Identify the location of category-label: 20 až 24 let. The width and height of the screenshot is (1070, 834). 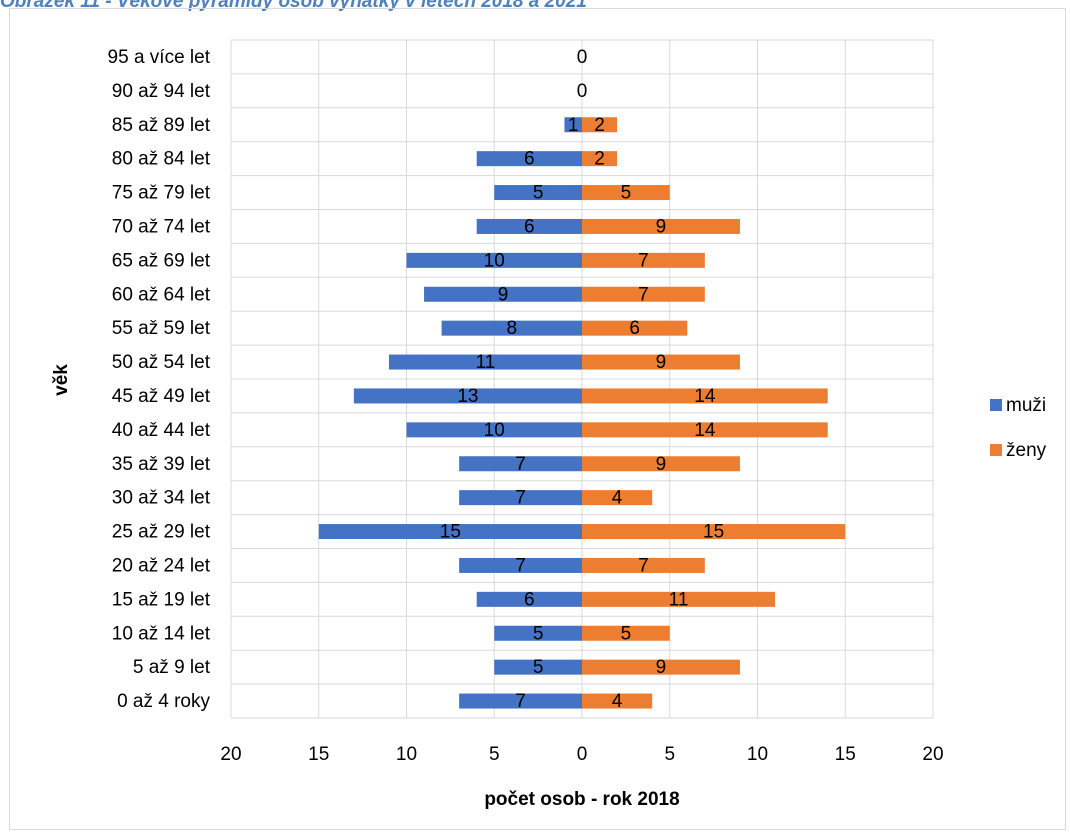
(161, 565).